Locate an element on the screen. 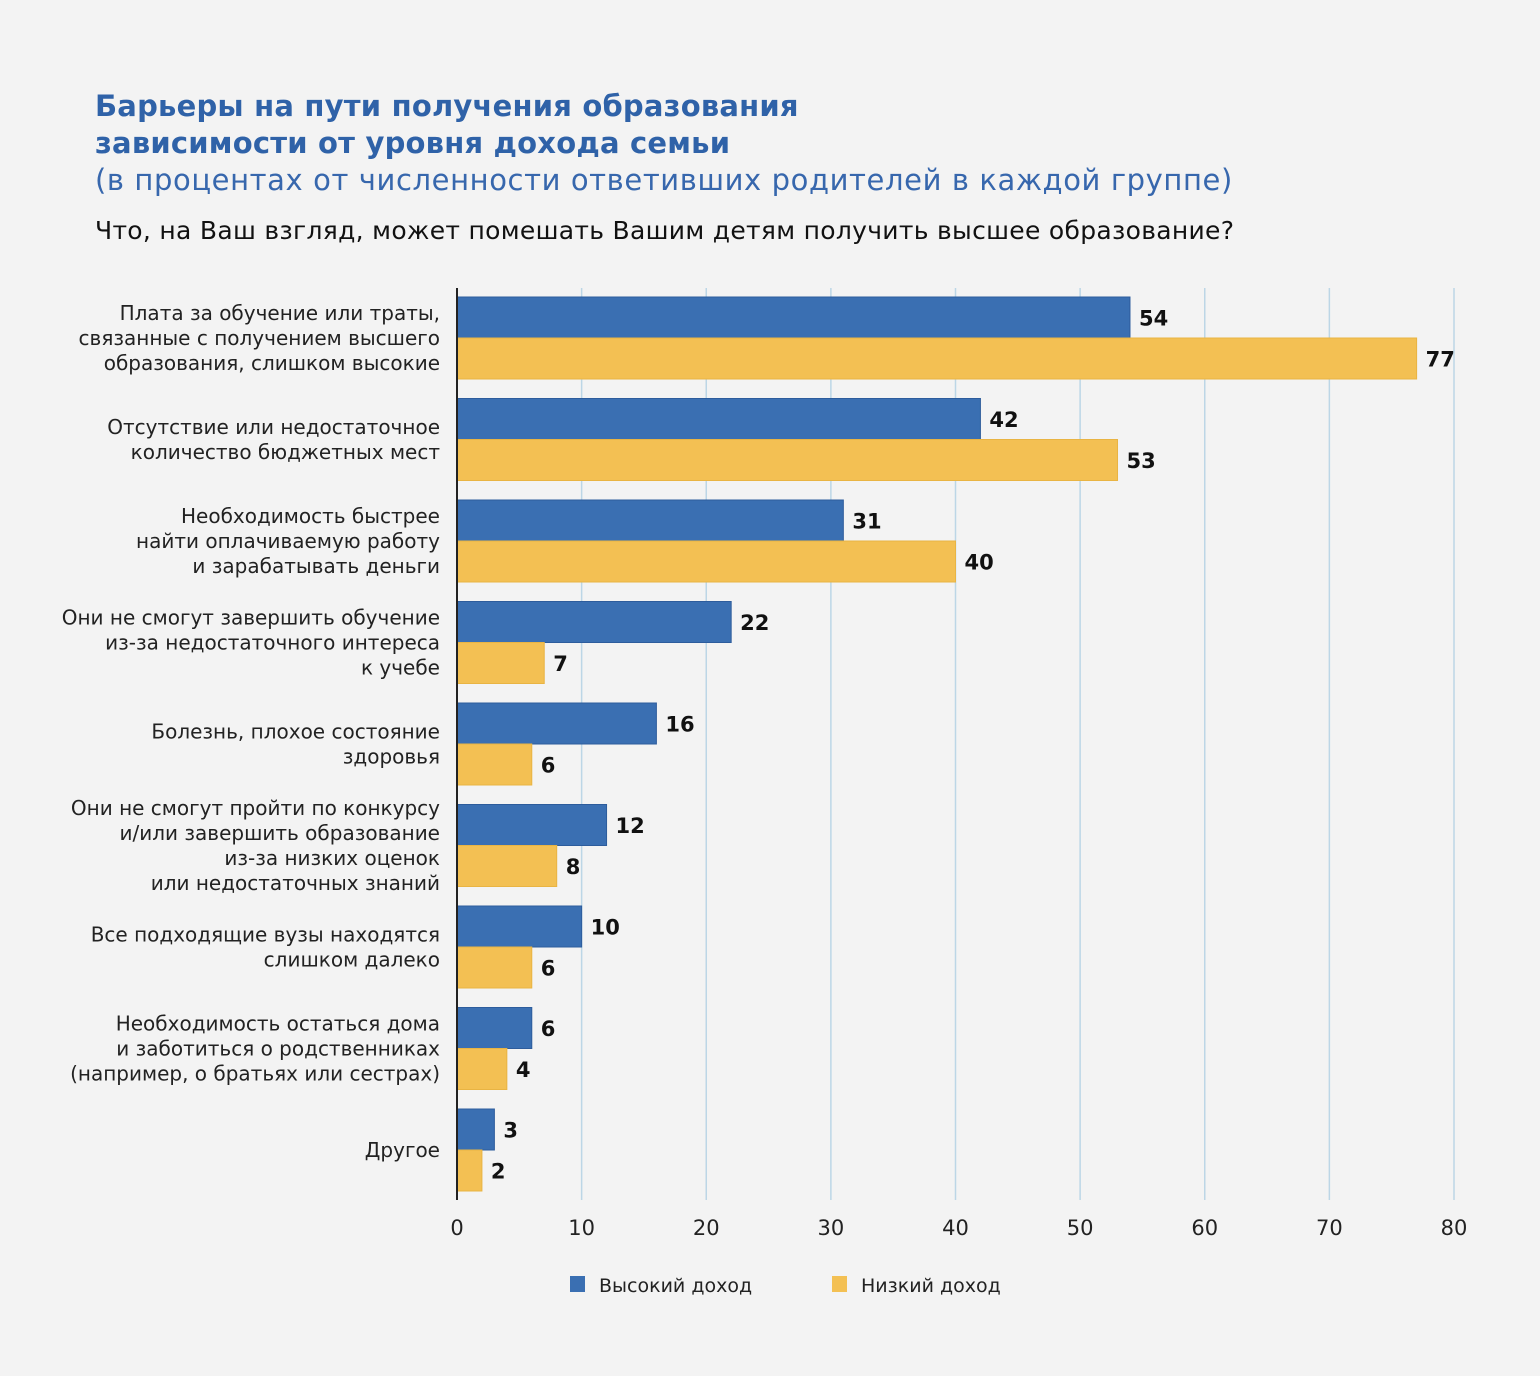 This screenshot has width=1540, height=1376. value-label: 53 is located at coordinates (1141, 461).